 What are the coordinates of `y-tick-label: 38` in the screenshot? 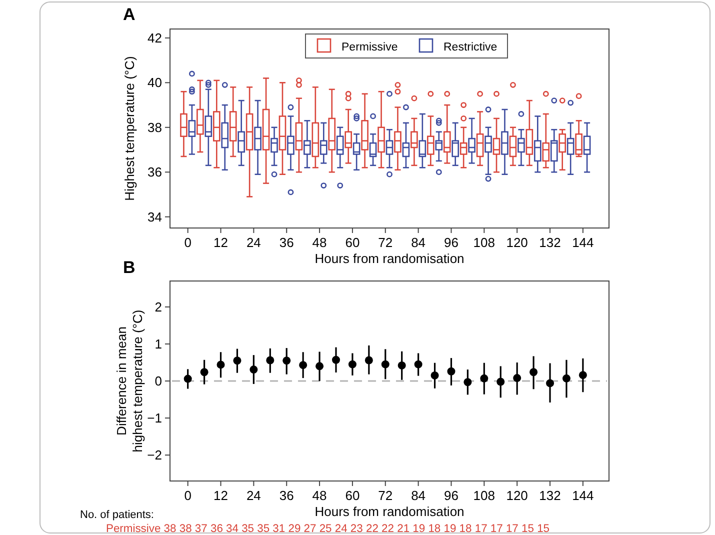 It's located at (155, 127).